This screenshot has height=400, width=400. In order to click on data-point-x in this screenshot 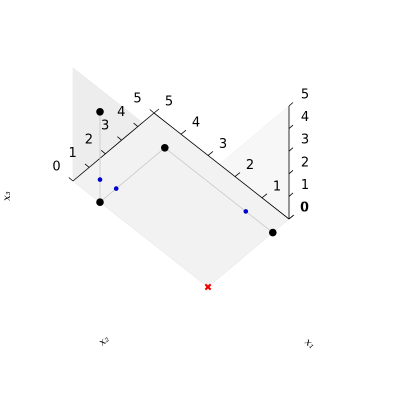, I will do `click(208, 287)`.